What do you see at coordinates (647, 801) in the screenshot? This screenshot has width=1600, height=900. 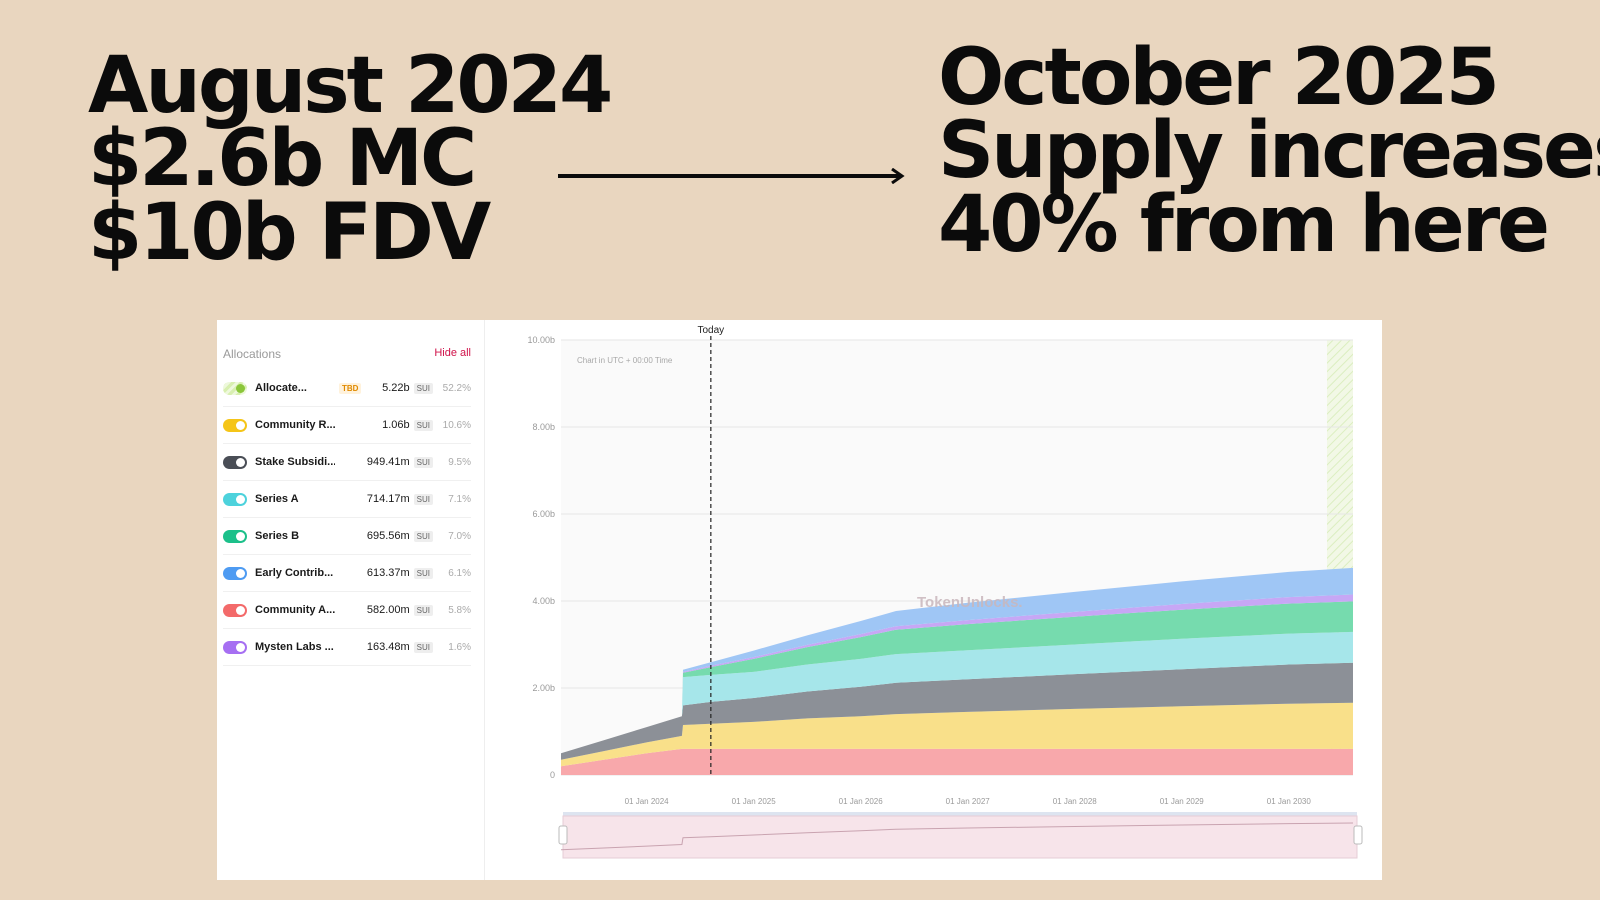 I see `x-tick-label: 01 Jan 2024` at bounding box center [647, 801].